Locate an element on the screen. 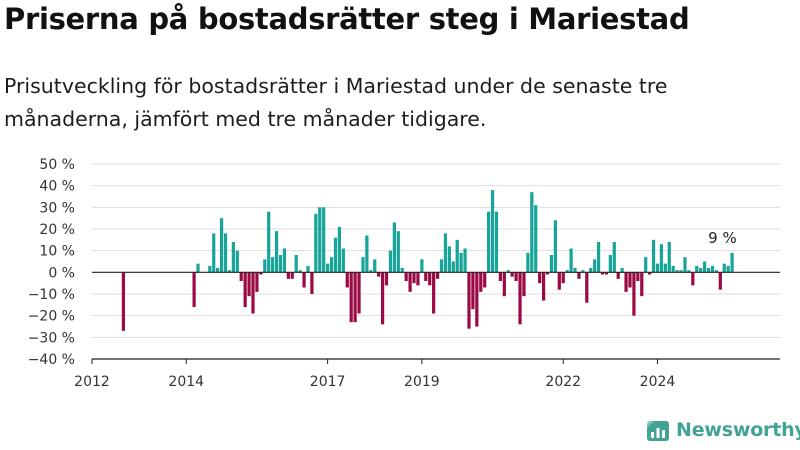  x-tick-label: 2019 is located at coordinates (422, 382).